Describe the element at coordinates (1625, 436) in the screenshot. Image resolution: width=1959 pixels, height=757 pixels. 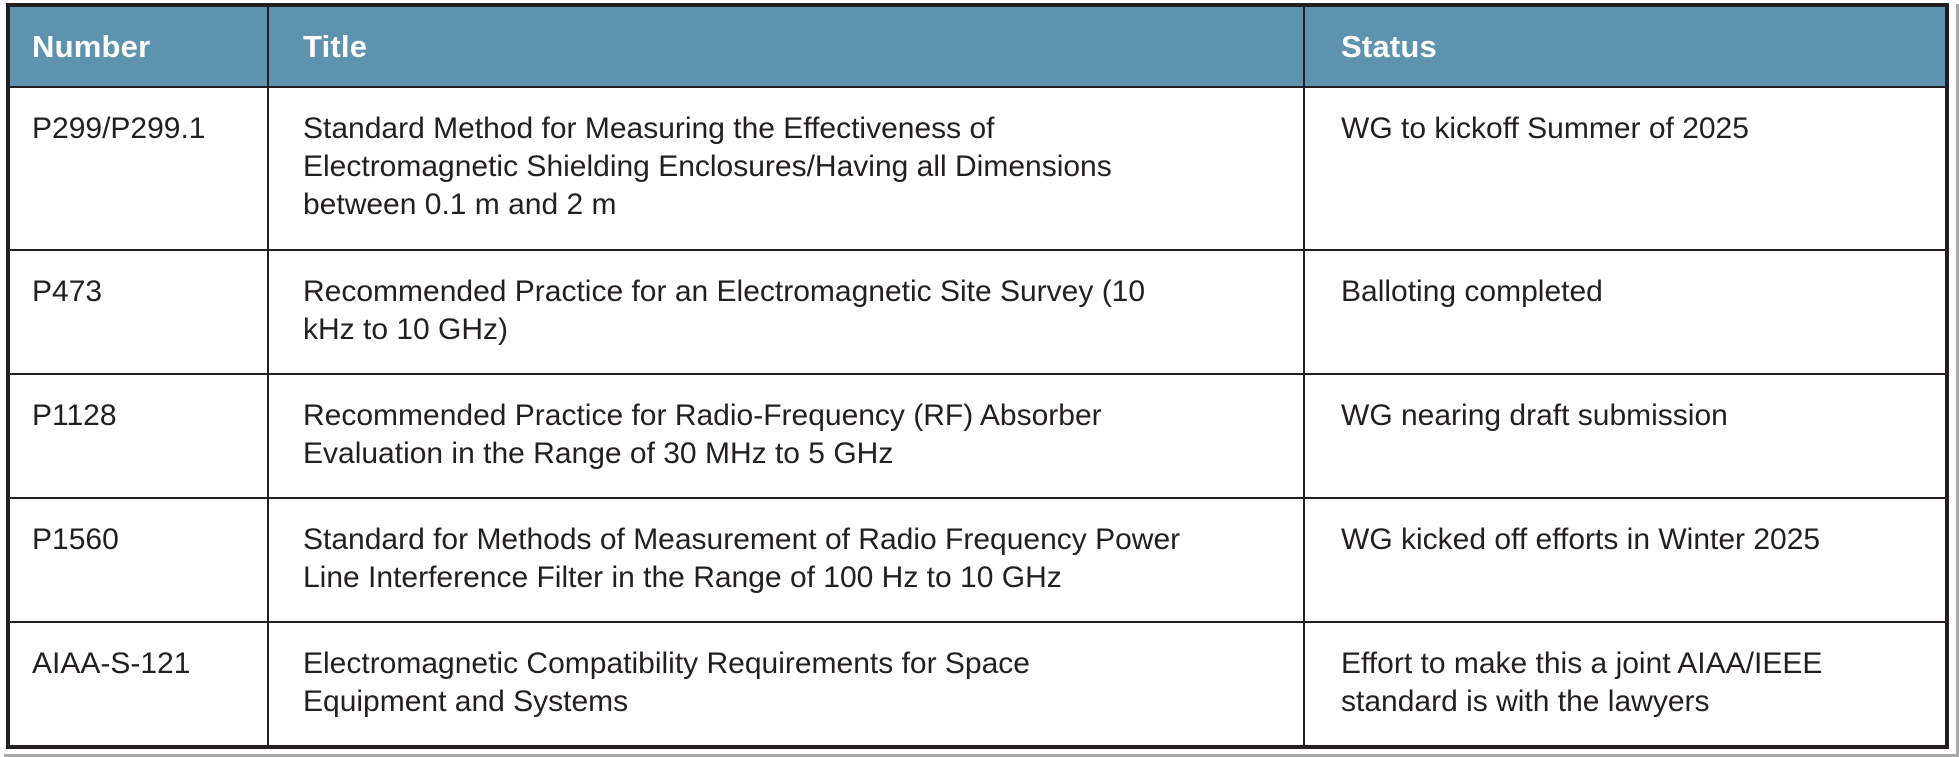
I see `status-cell: WG nearing draft submission` at that location.